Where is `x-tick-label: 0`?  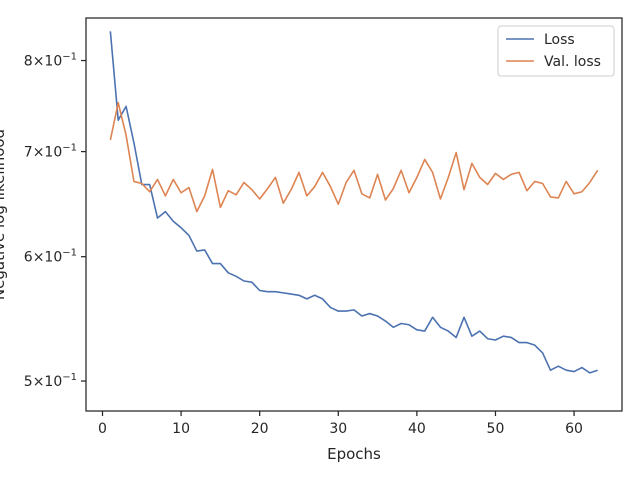
x-tick-label: 0 is located at coordinates (102, 429).